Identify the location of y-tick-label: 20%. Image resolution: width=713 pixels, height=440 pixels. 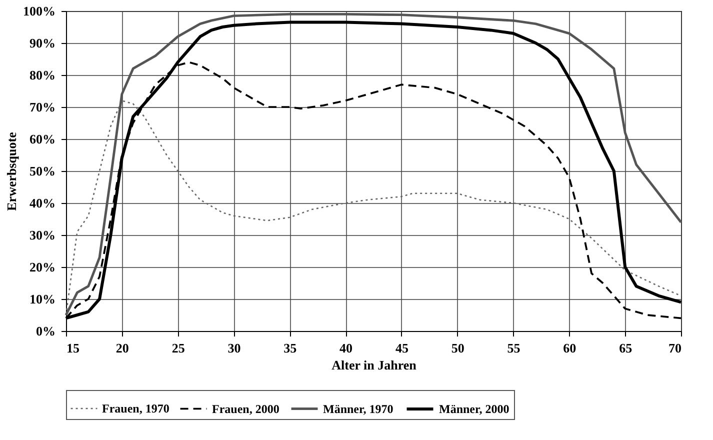
(43, 267).